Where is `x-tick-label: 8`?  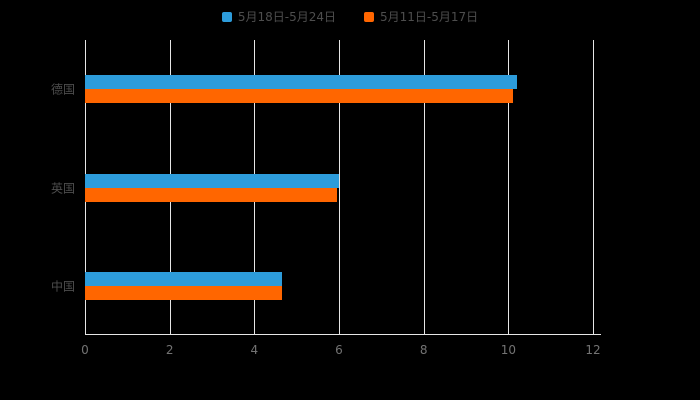 x-tick-label: 8 is located at coordinates (423, 350).